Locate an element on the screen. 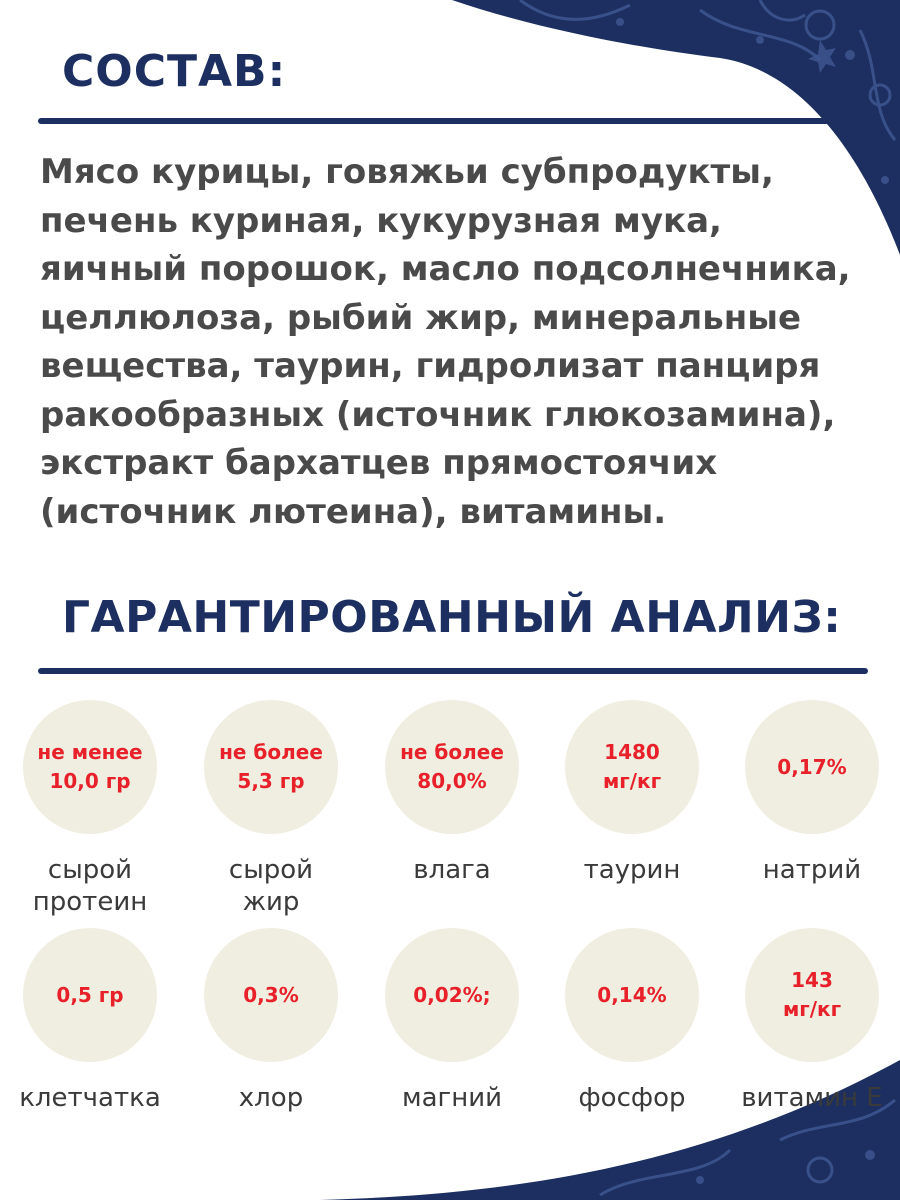 Image resolution: width=900 pixels, height=1200 pixels. value-circle: 0,14% is located at coordinates (632, 995).